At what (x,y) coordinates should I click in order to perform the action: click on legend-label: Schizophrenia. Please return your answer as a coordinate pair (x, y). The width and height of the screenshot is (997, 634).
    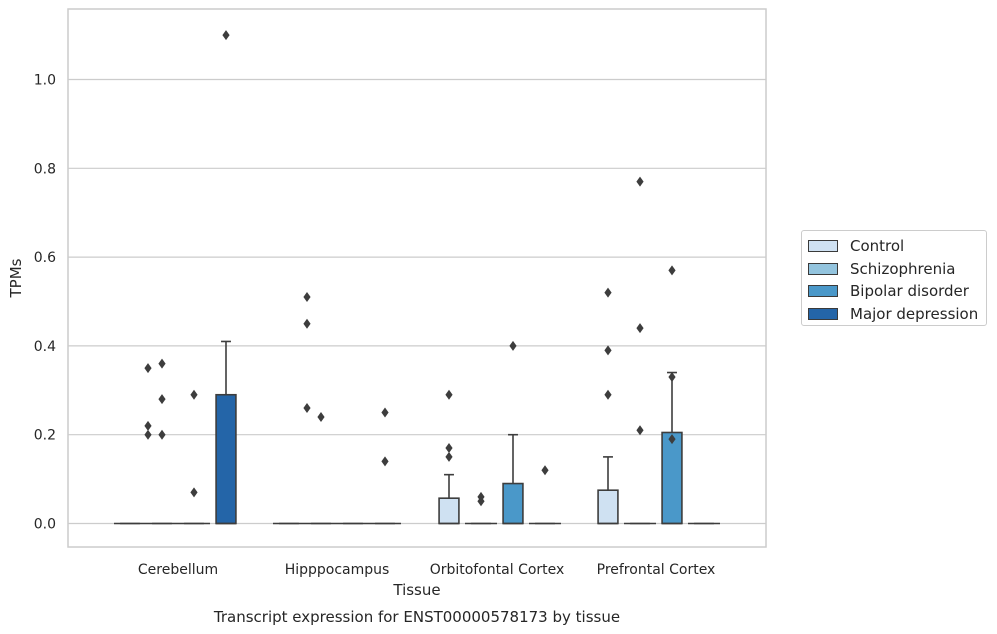
    Looking at the image, I should click on (903, 268).